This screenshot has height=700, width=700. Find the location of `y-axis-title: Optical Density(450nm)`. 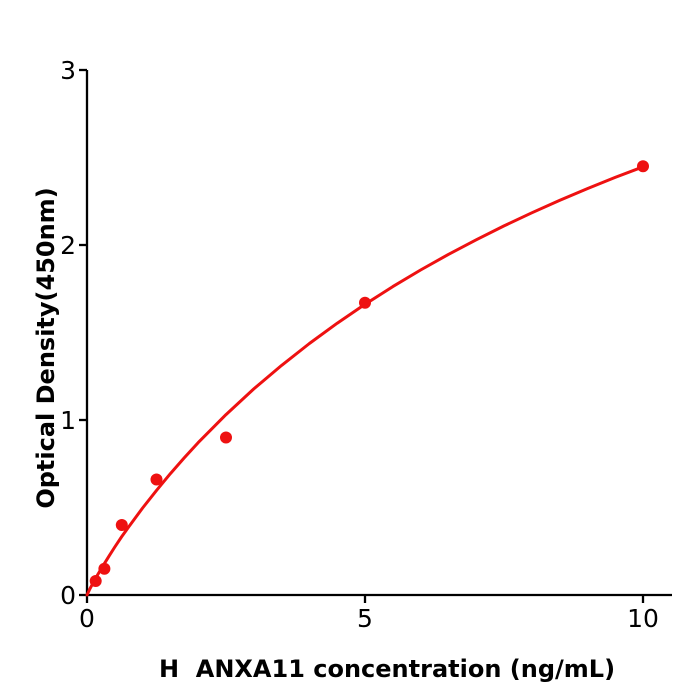

y-axis-title: Optical Density(450nm) is located at coordinates (46, 348).